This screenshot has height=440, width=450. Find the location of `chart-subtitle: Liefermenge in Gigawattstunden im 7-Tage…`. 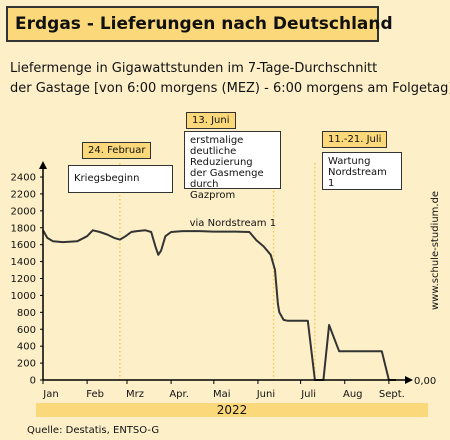

chart-subtitle: Liefermenge in Gigawattstunden im 7-Tage… is located at coordinates (230, 79).